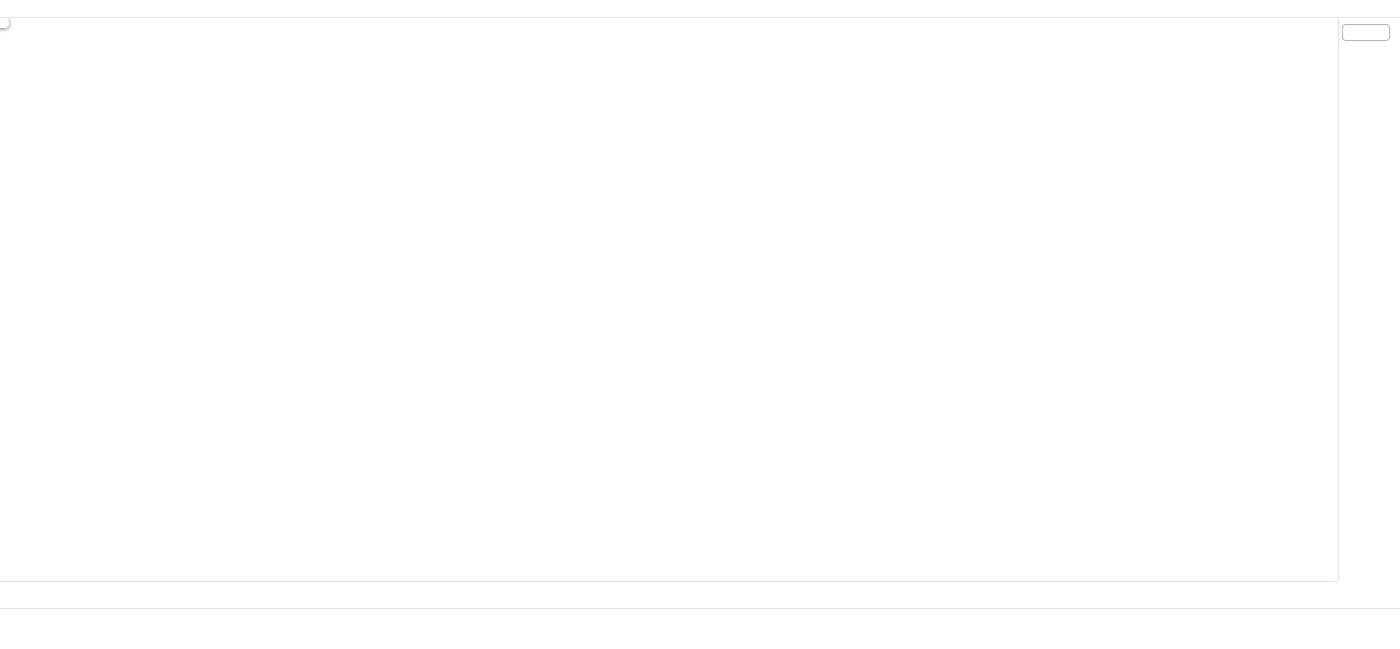  I want to click on rsi-legend, so click(14, 413).